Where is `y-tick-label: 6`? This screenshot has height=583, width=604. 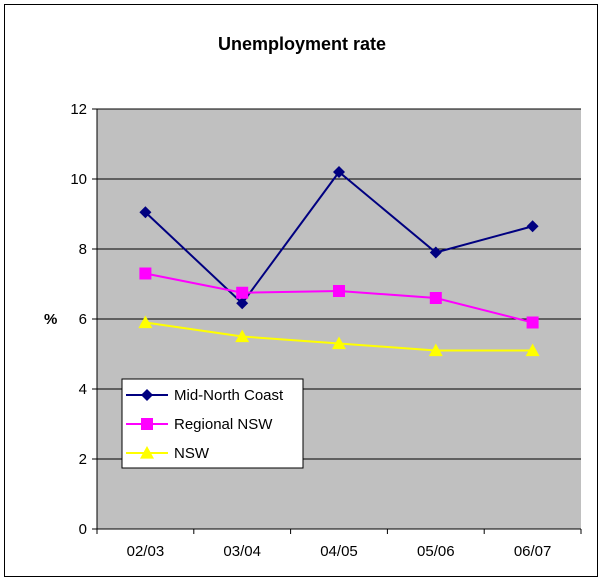 y-tick-label: 6 is located at coordinates (83, 319).